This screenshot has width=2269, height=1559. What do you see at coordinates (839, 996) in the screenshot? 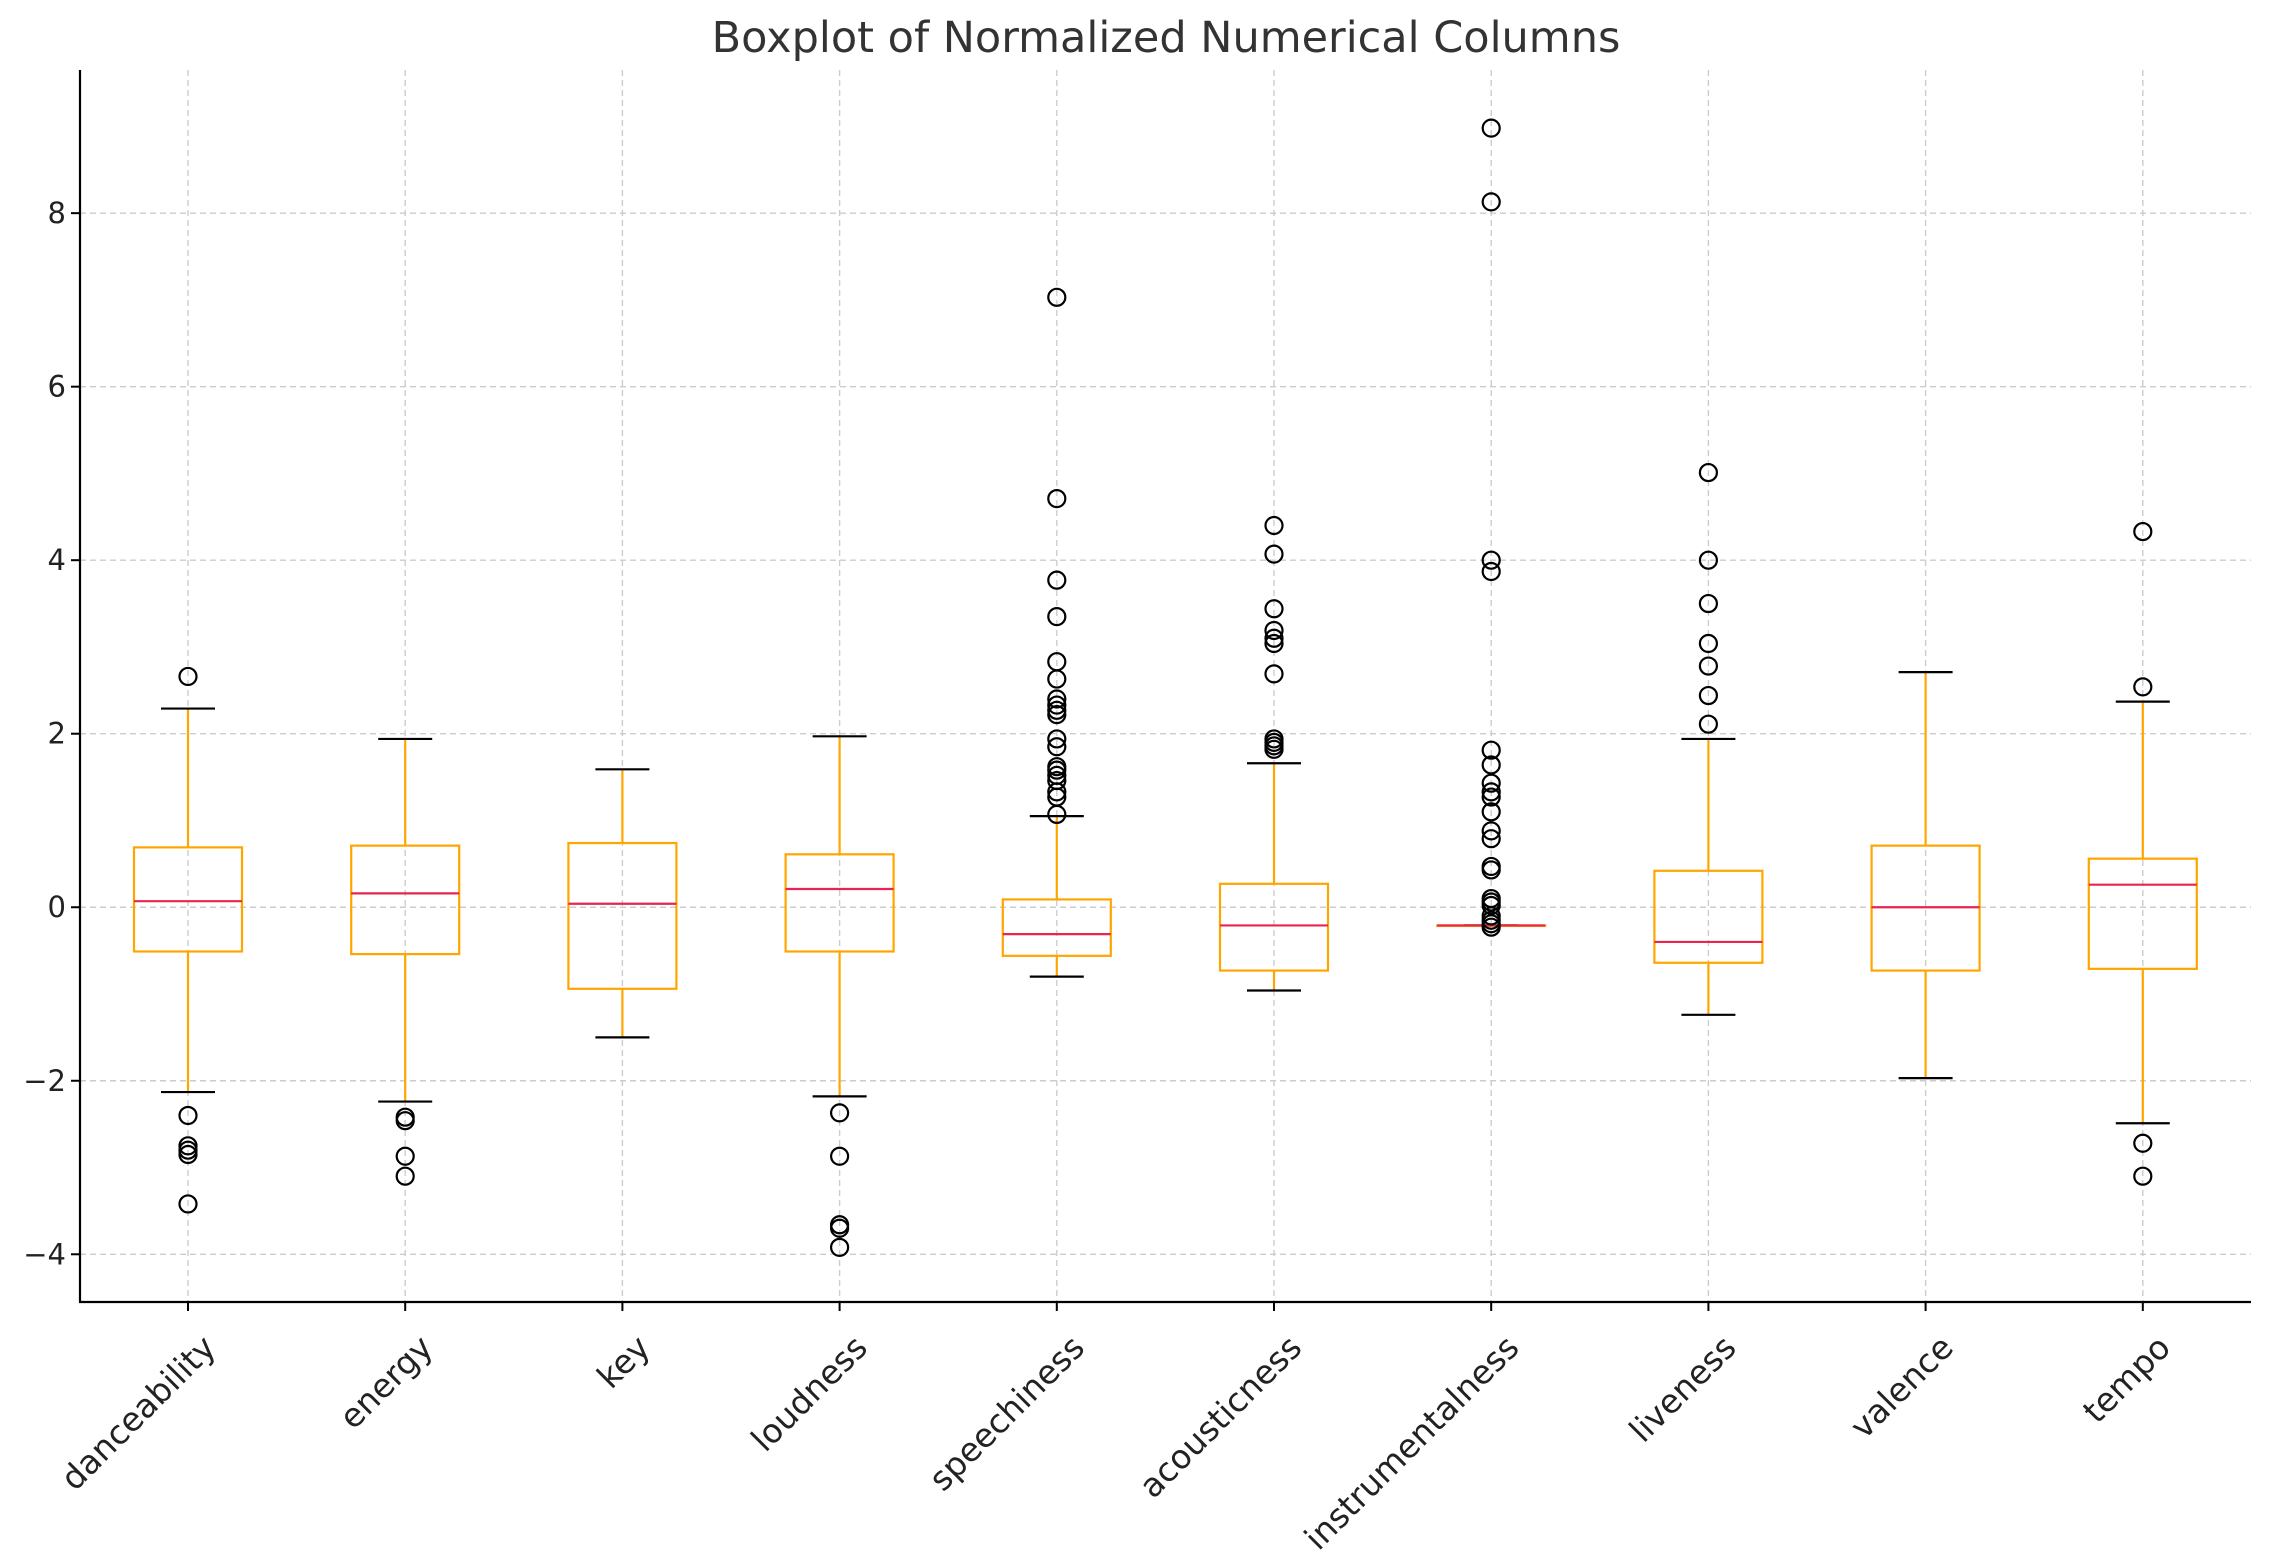
I see `box-loudness` at bounding box center [839, 996].